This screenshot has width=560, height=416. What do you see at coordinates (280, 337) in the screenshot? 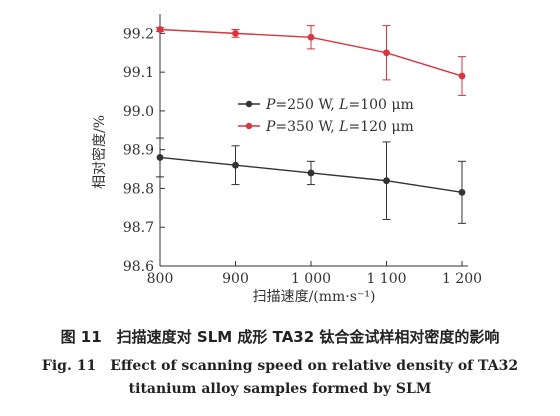
I see `figure-caption-chinese: 图 11 扫描速度对 SLM 成形 TA32 钛合金试样相对密度的影响` at bounding box center [280, 337].